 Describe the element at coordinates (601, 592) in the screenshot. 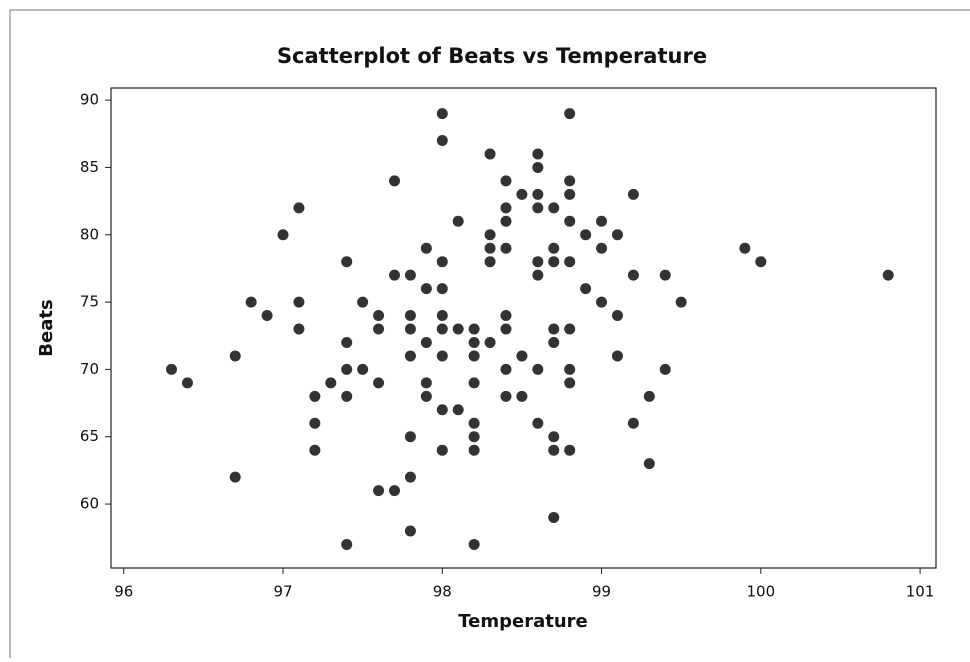

I see `x-tick-label: 99` at that location.